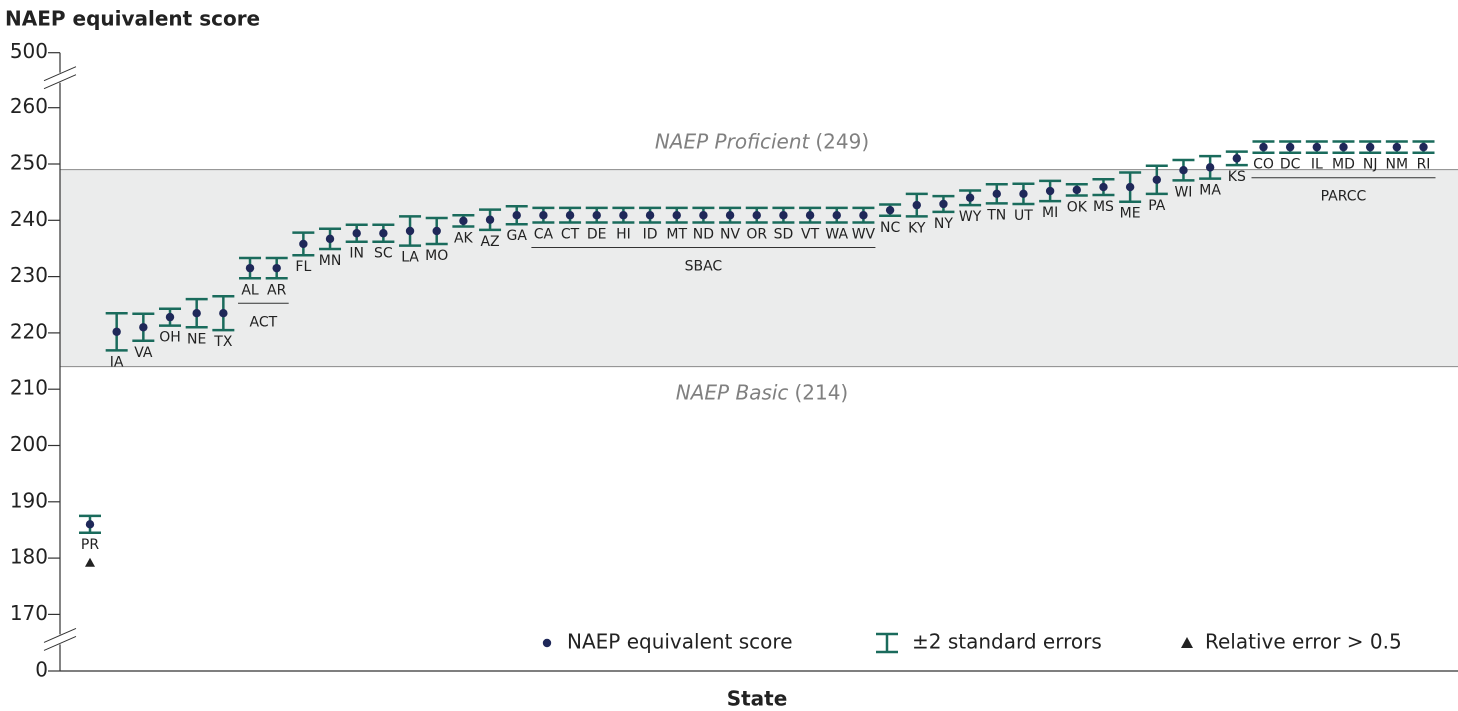  Describe the element at coordinates (143, 353) in the screenshot. I see `x-tick-label: VA` at that location.